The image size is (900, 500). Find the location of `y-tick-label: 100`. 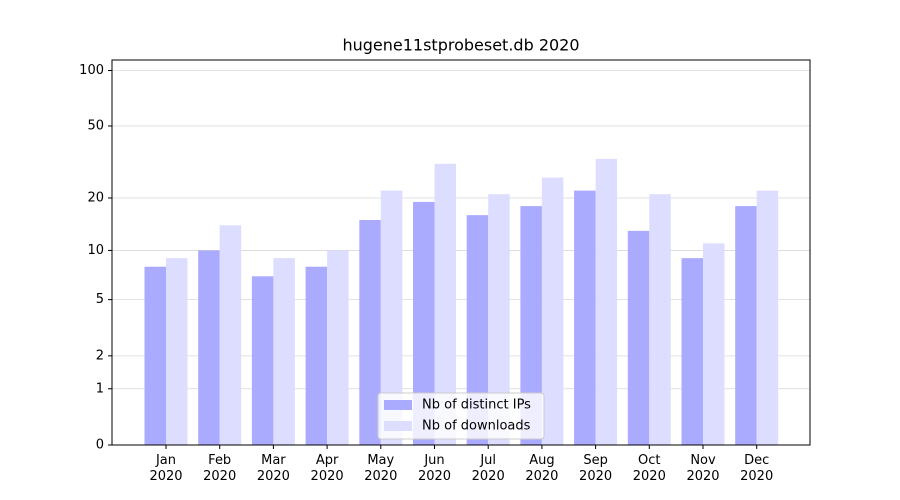

y-tick-label: 100 is located at coordinates (91, 70).